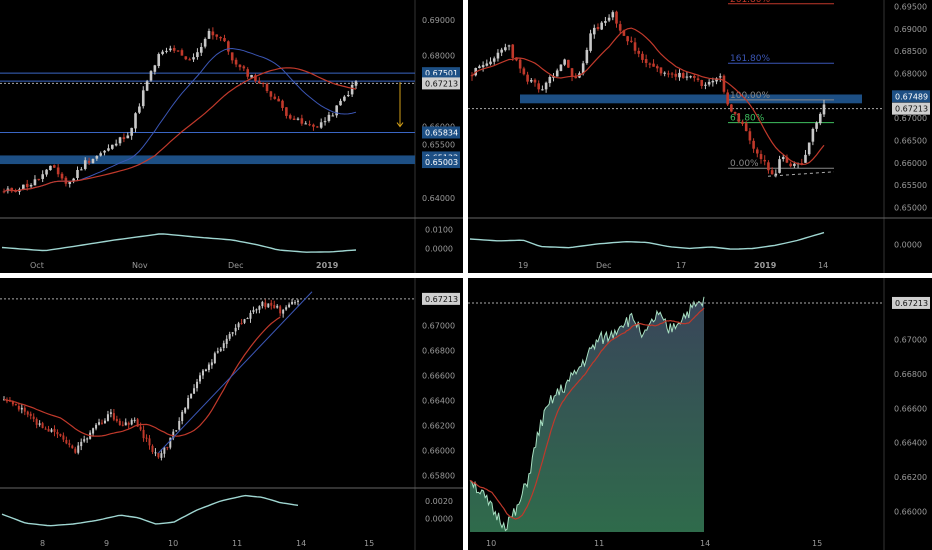  Describe the element at coordinates (180, 130) in the screenshot. I see `tl-ma-red` at that location.